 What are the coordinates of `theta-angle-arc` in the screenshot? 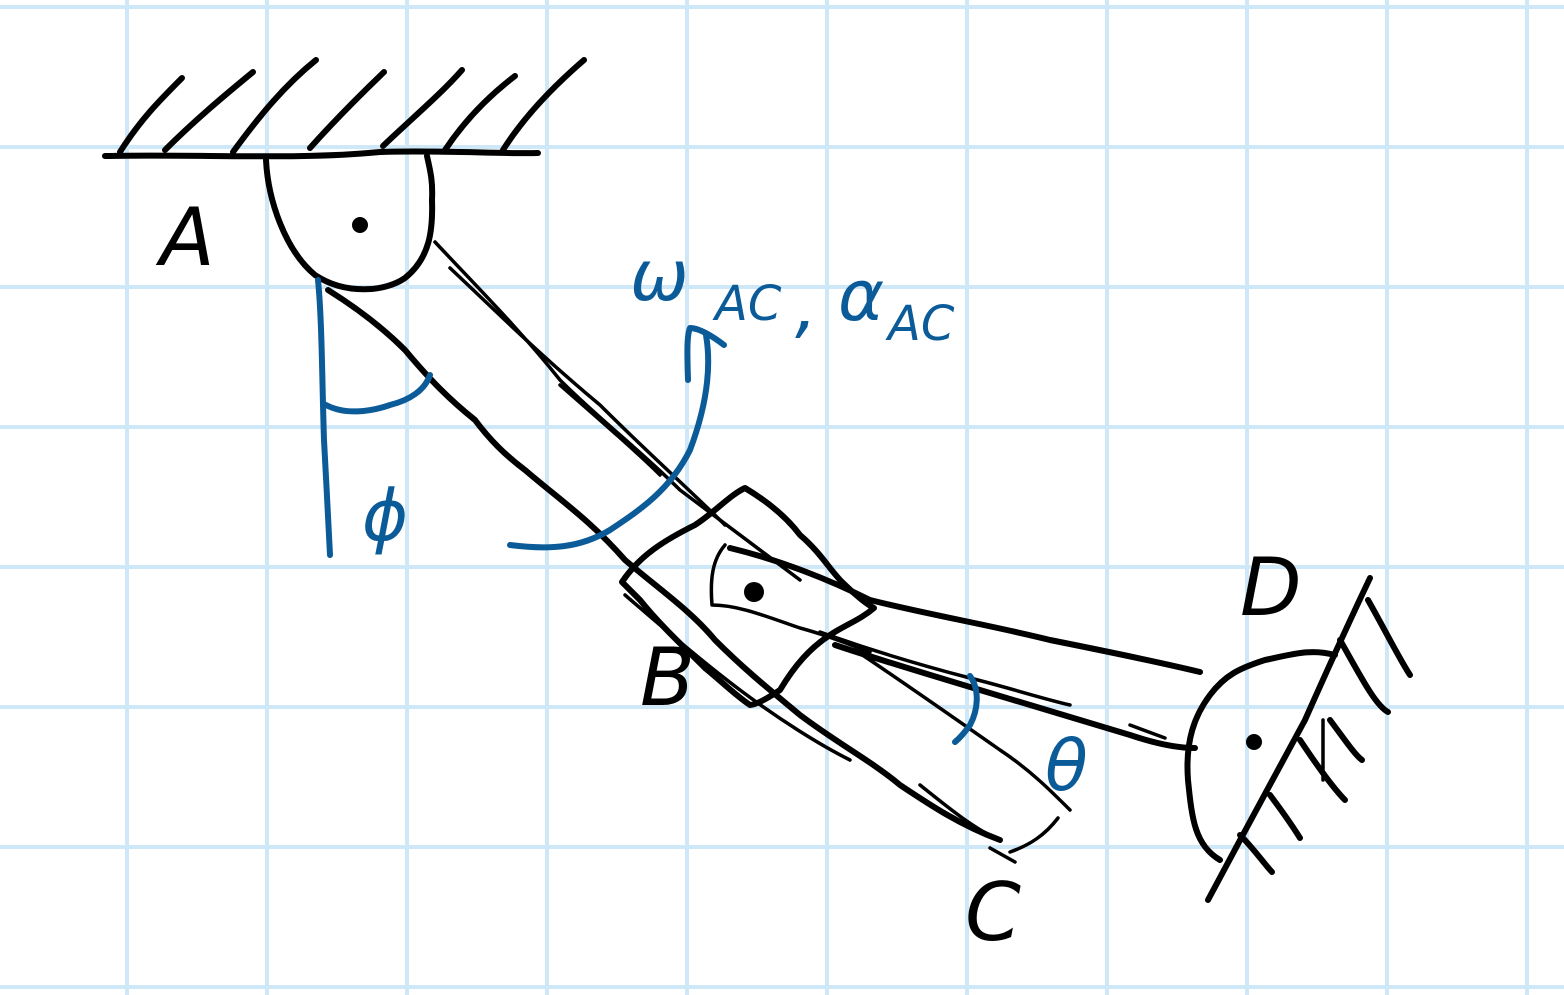 It's located at (966, 709).